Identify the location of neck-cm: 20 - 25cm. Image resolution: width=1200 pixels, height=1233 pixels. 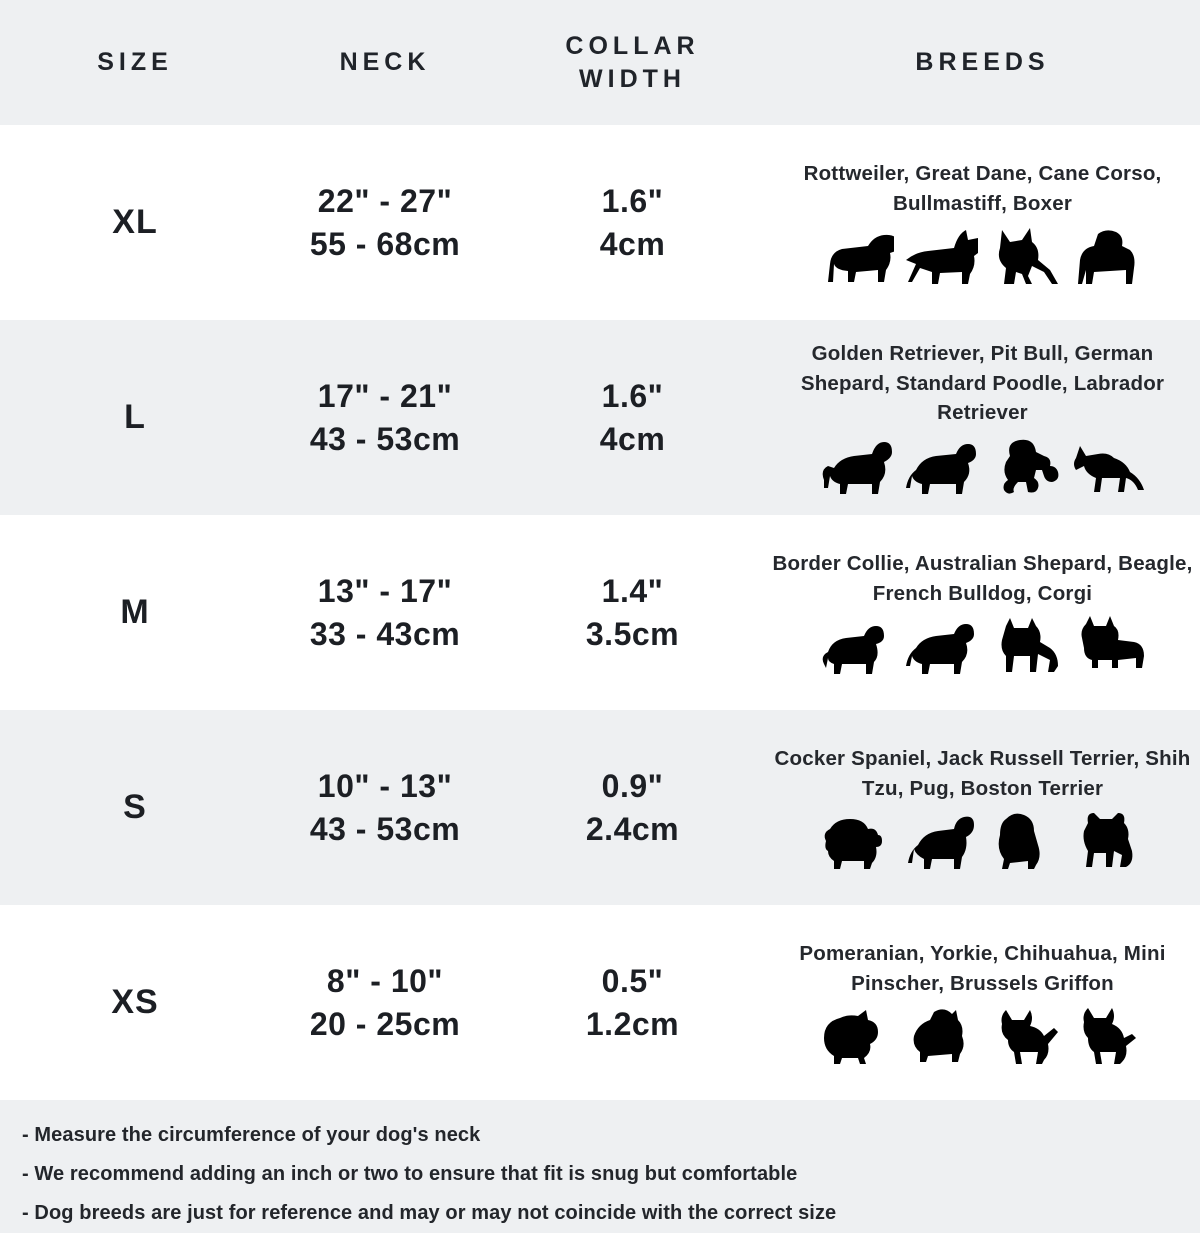
(385, 1023).